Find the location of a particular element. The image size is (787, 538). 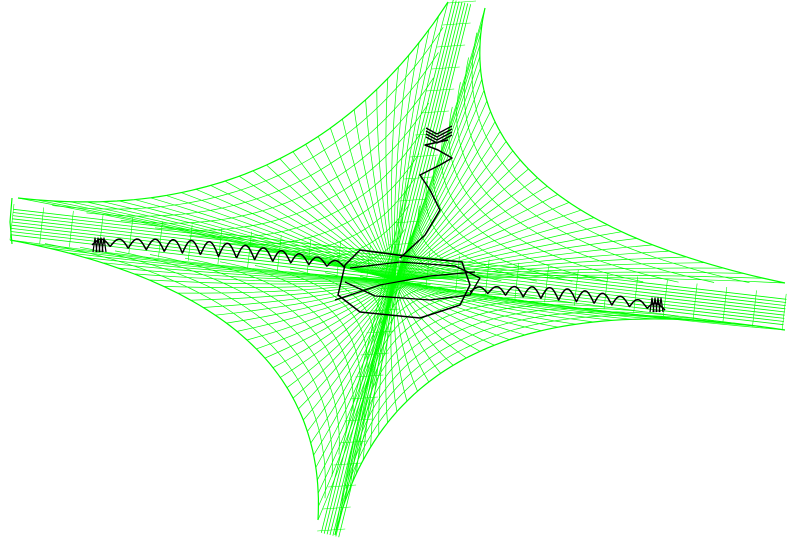

trajectory-right-oscillation is located at coordinates (567, 298).